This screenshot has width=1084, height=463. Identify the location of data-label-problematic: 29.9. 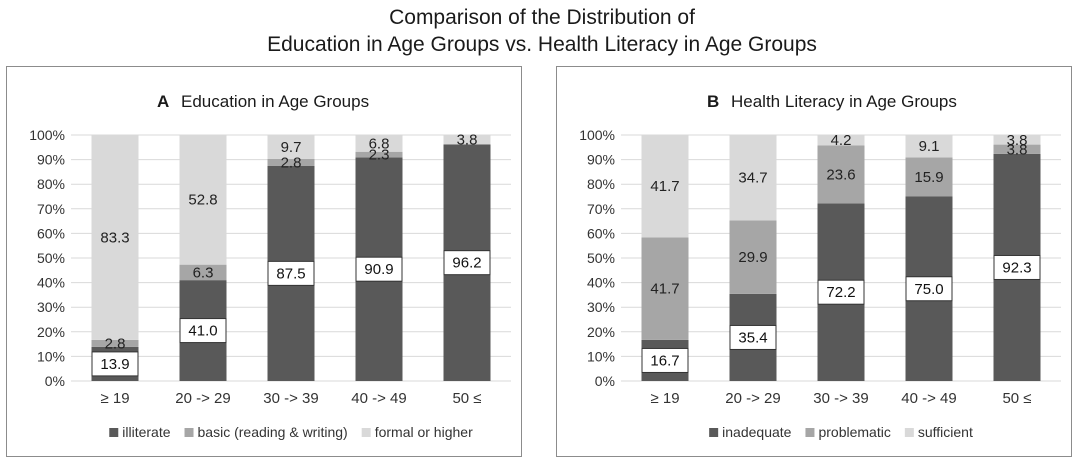
(752, 257).